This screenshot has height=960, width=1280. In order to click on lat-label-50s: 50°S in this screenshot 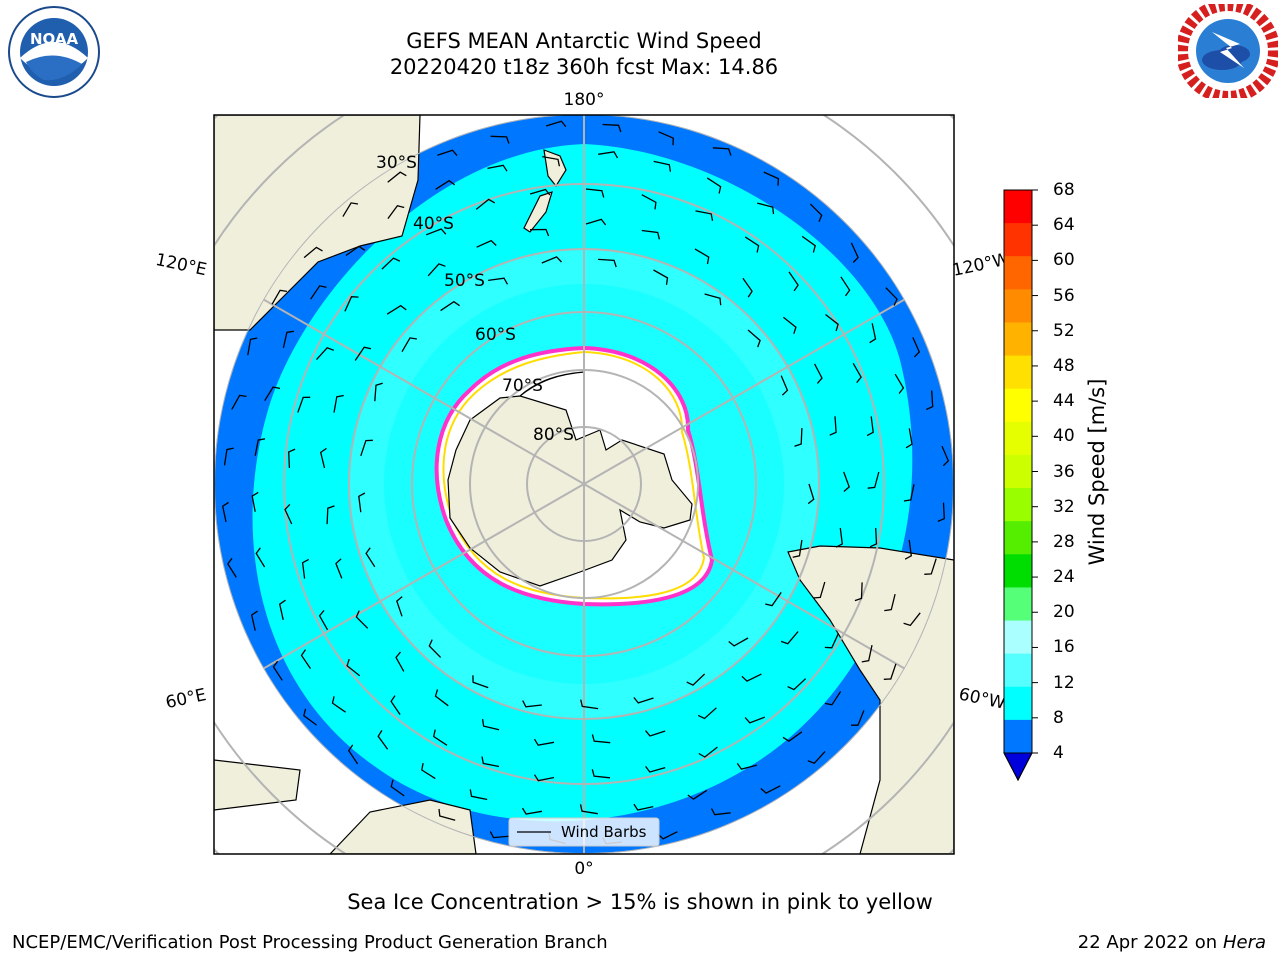, I will do `click(464, 281)`.